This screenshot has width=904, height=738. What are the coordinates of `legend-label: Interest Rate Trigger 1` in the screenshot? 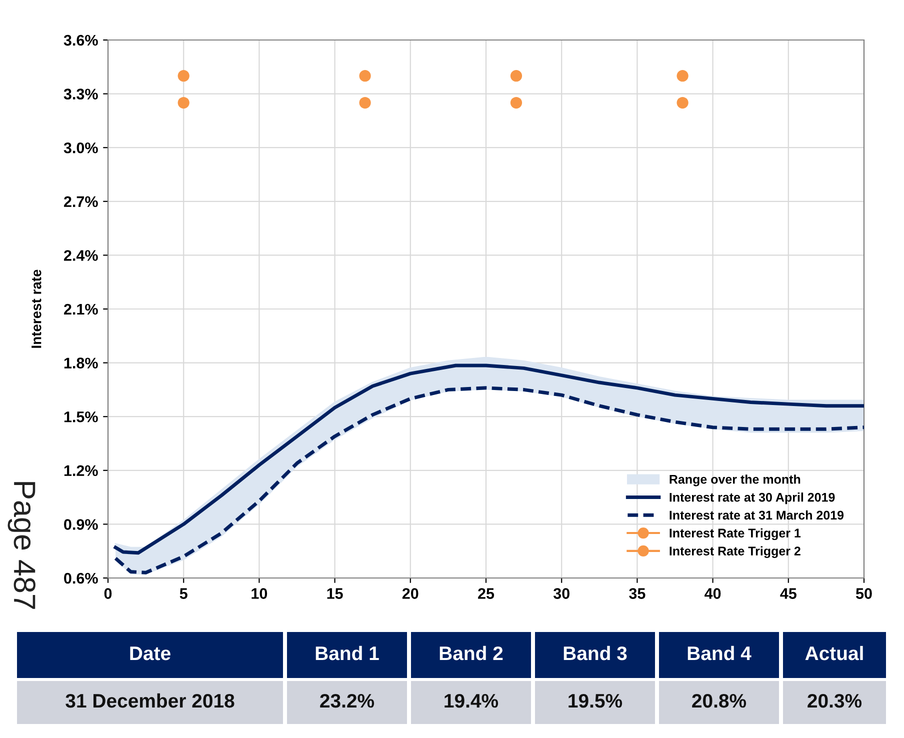 It's located at (735, 534).